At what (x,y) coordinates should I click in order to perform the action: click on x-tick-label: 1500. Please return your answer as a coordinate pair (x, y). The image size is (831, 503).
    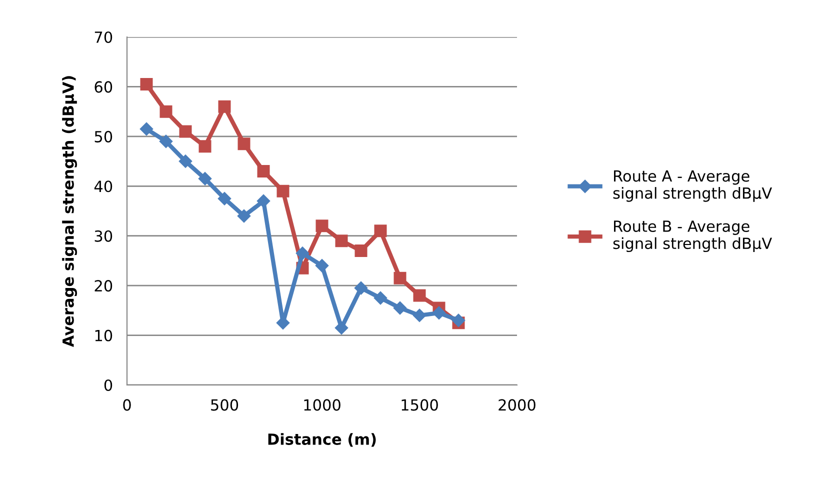
    Looking at the image, I should click on (420, 405).